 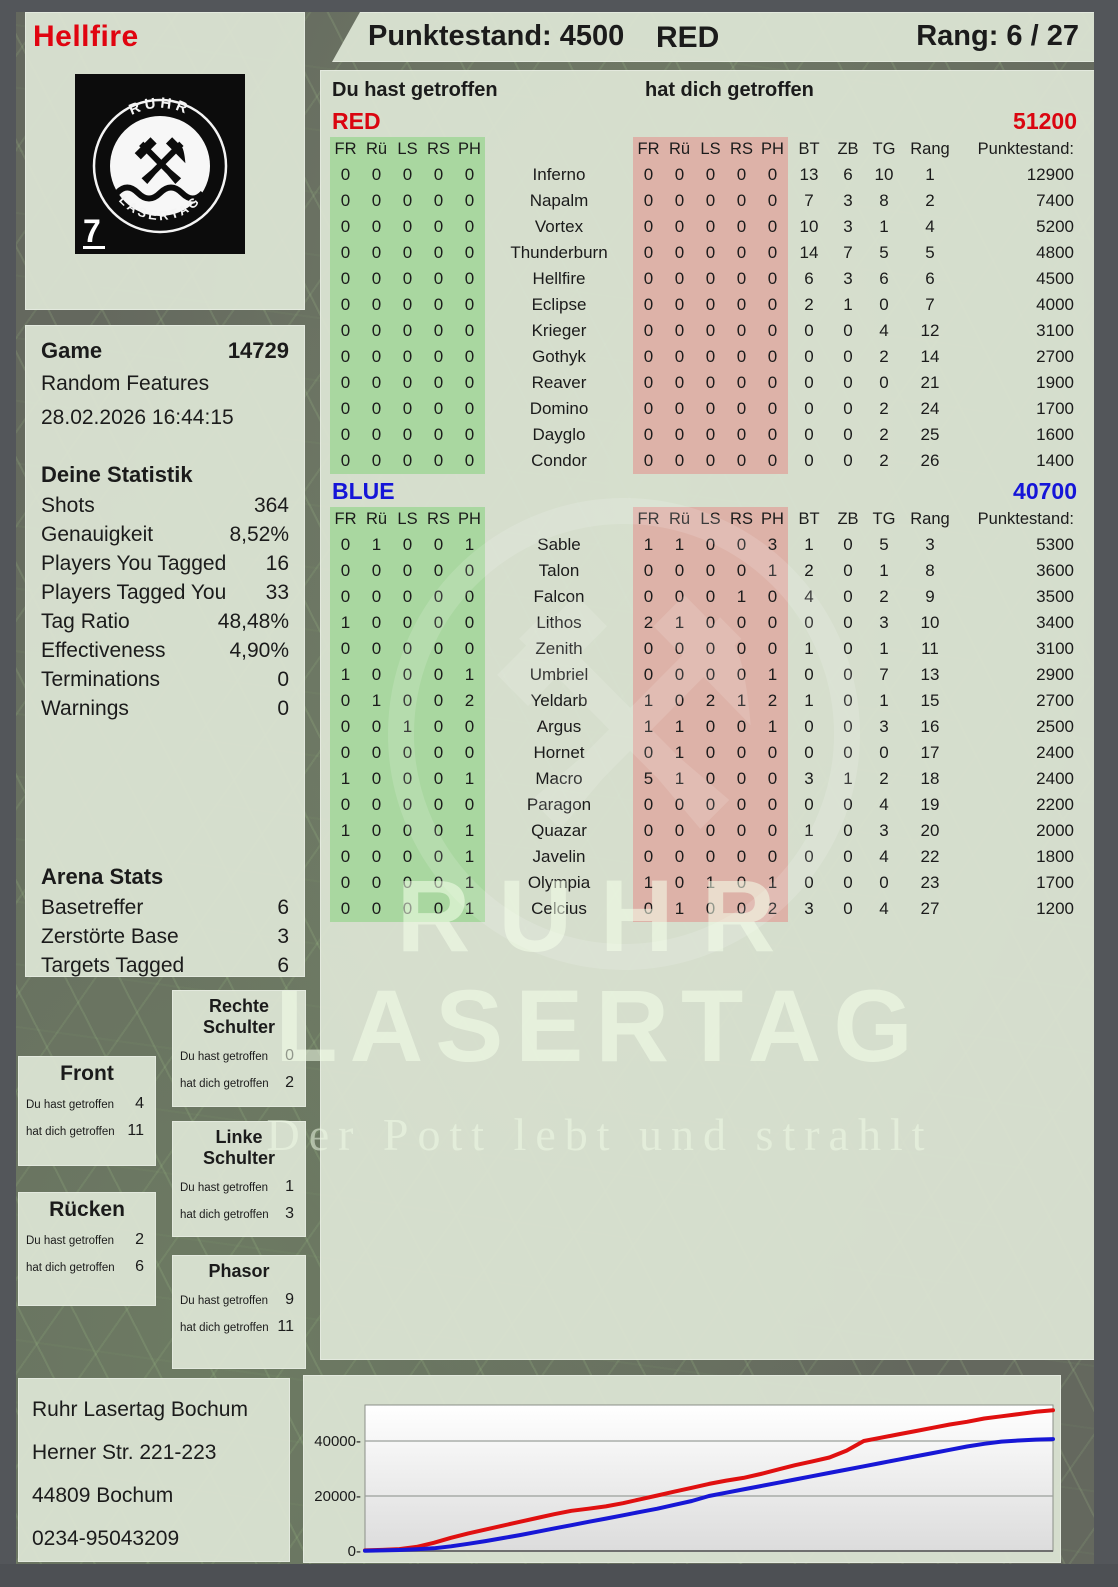 I want to click on player-name-cell: Lithos, so click(x=559, y=622).